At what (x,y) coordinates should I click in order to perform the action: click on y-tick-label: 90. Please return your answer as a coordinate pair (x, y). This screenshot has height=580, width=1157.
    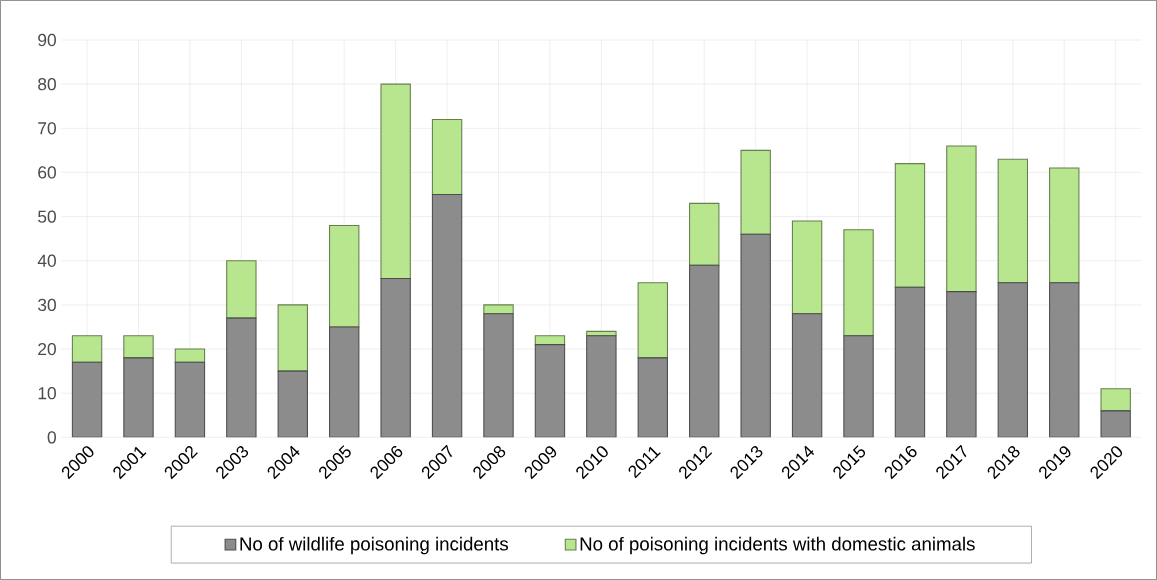
    Looking at the image, I should click on (47, 40).